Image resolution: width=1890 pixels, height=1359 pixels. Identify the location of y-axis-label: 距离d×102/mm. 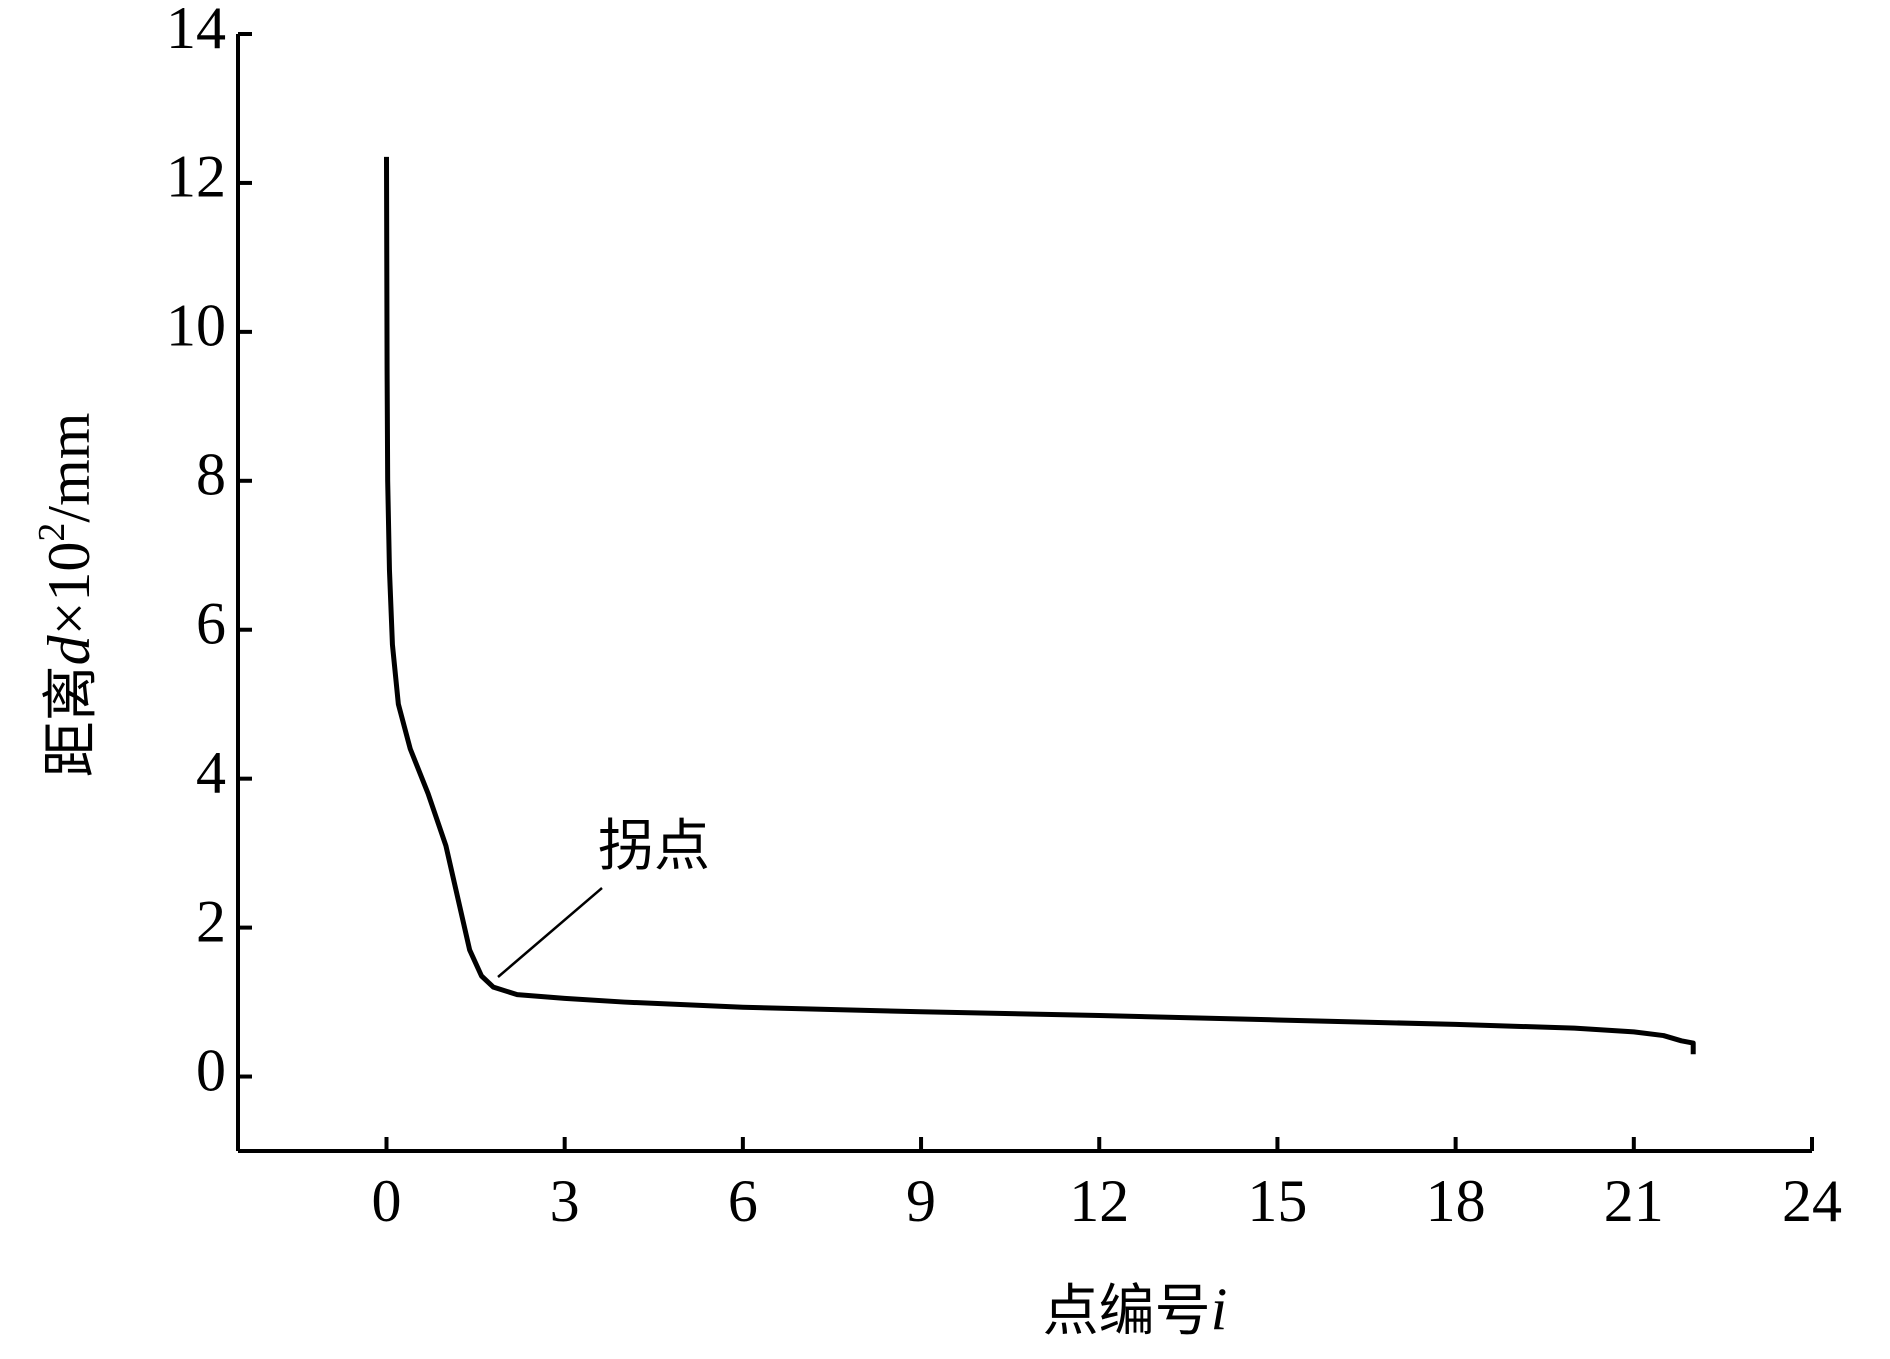
(67, 595).